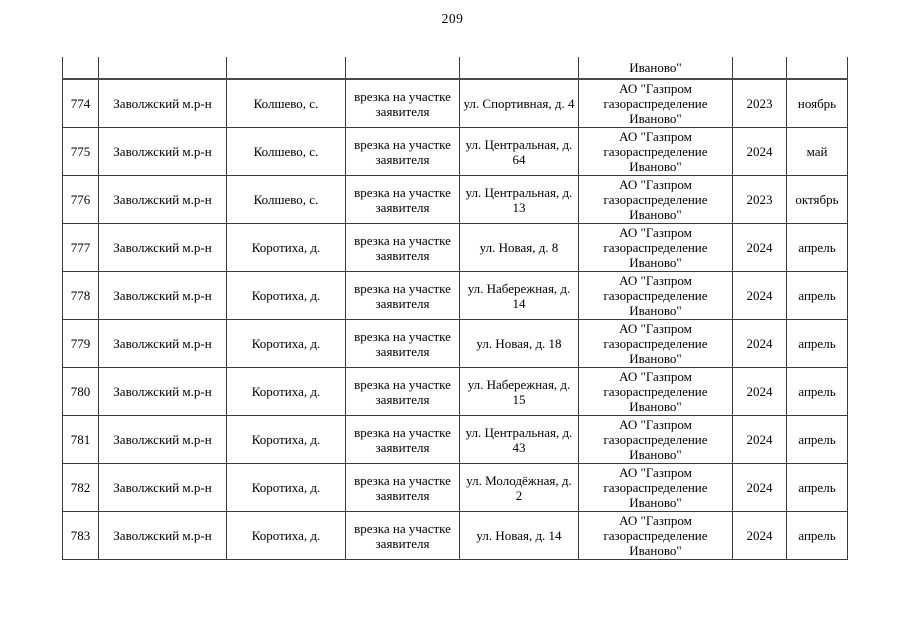 Image resolution: width=905 pixels, height=640 pixels. What do you see at coordinates (817, 151) in the screenshot?
I see `cell-month: май` at bounding box center [817, 151].